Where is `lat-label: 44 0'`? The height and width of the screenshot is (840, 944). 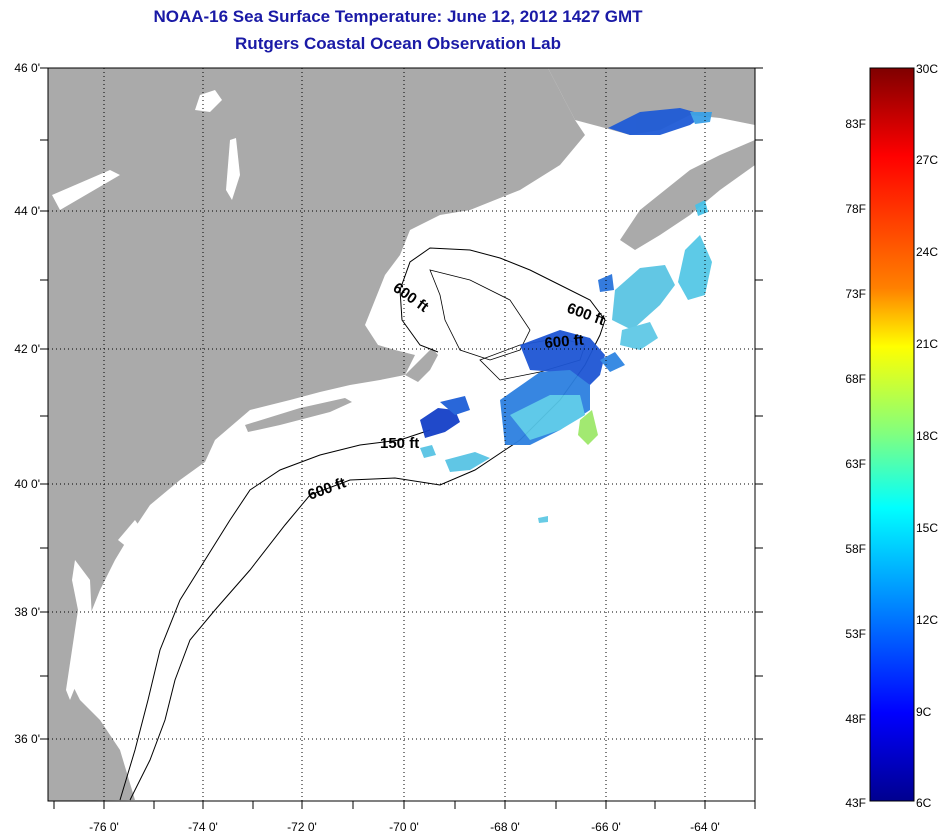
lat-label: 44 0' is located at coordinates (27, 211).